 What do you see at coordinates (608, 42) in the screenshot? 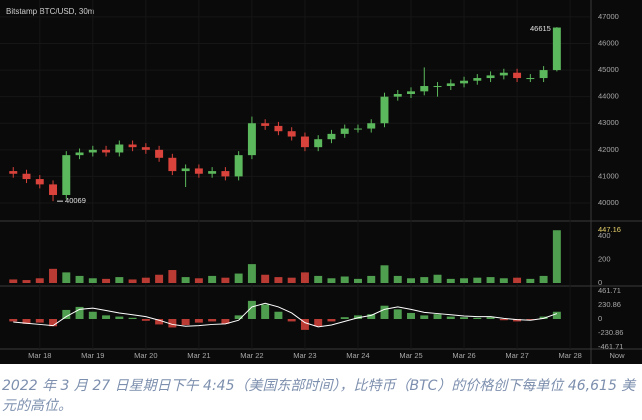
I see `y-tick-label: 46000` at bounding box center [608, 42].